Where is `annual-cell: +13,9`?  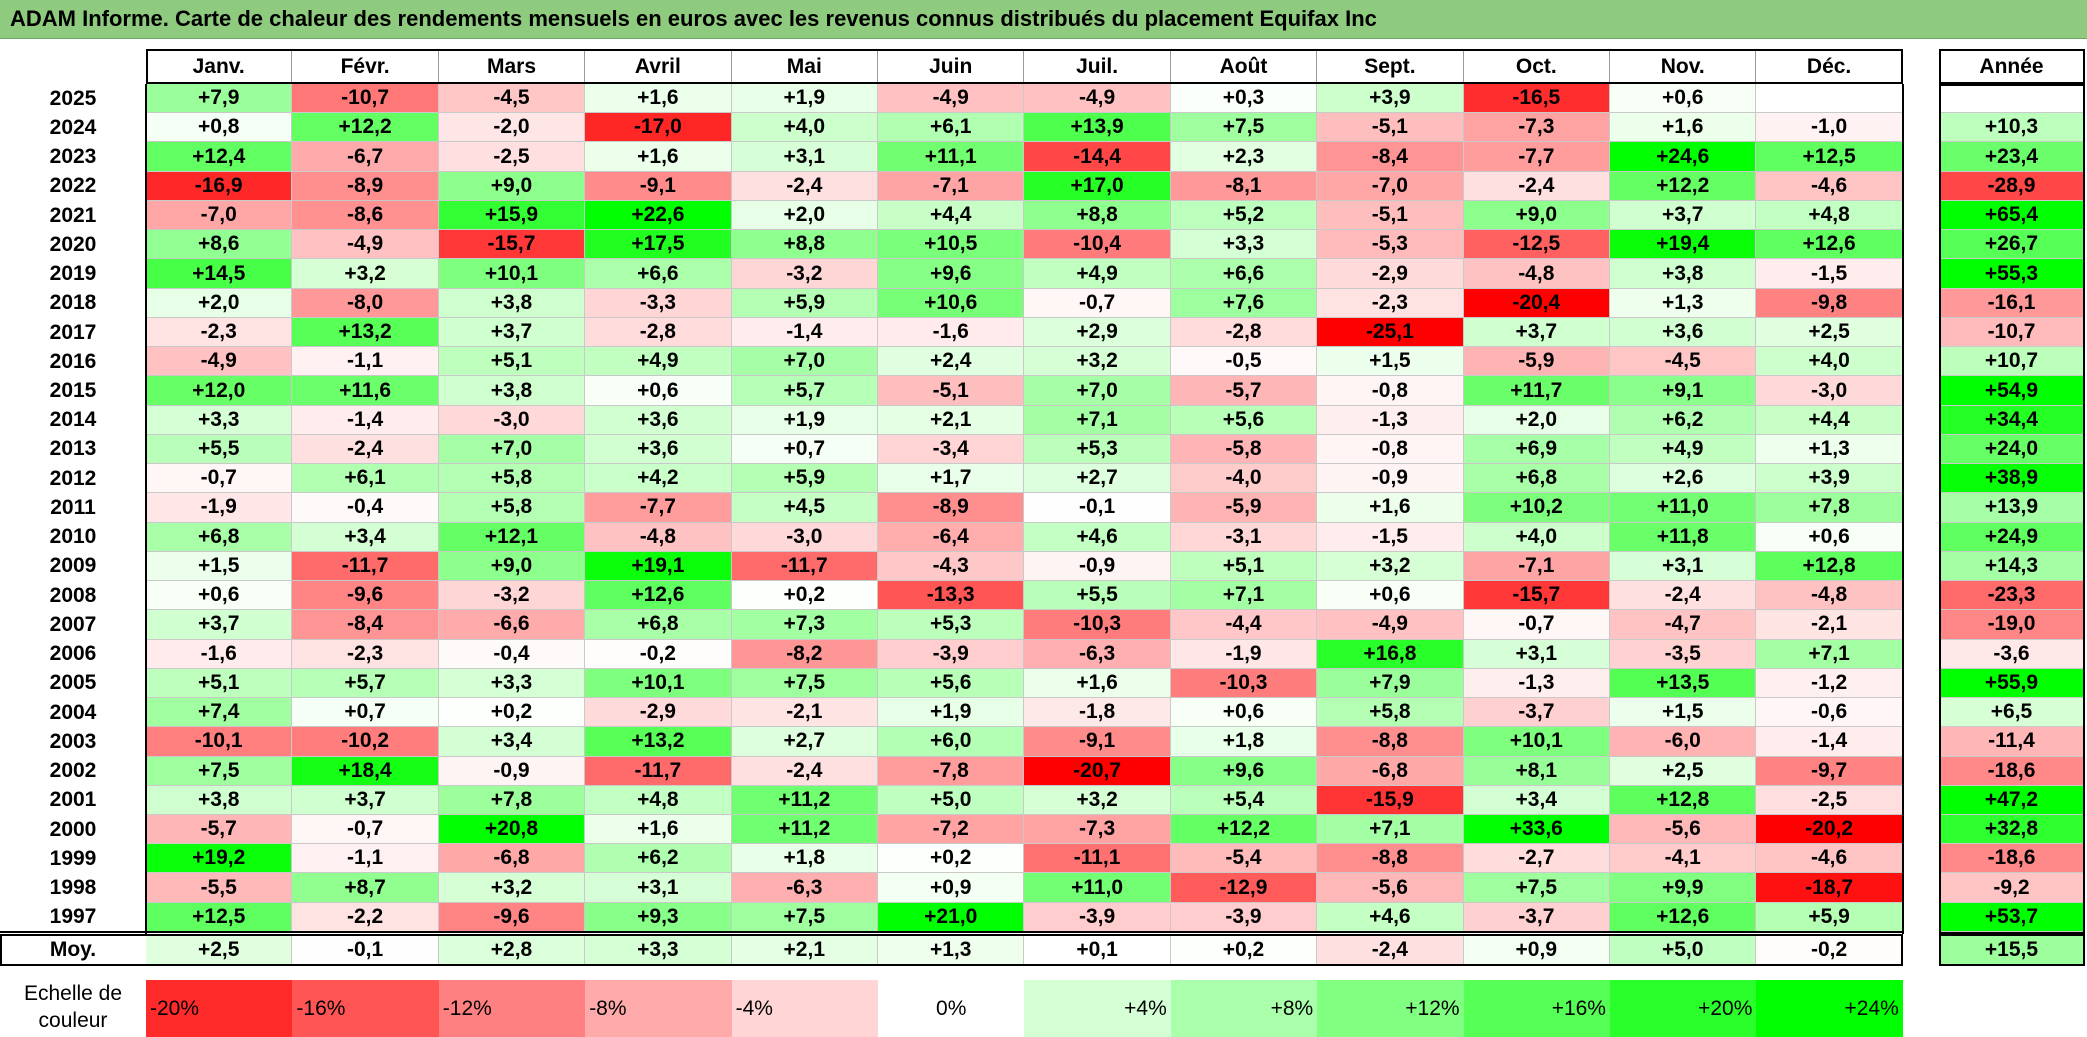 annual-cell: +13,9 is located at coordinates (2012, 508).